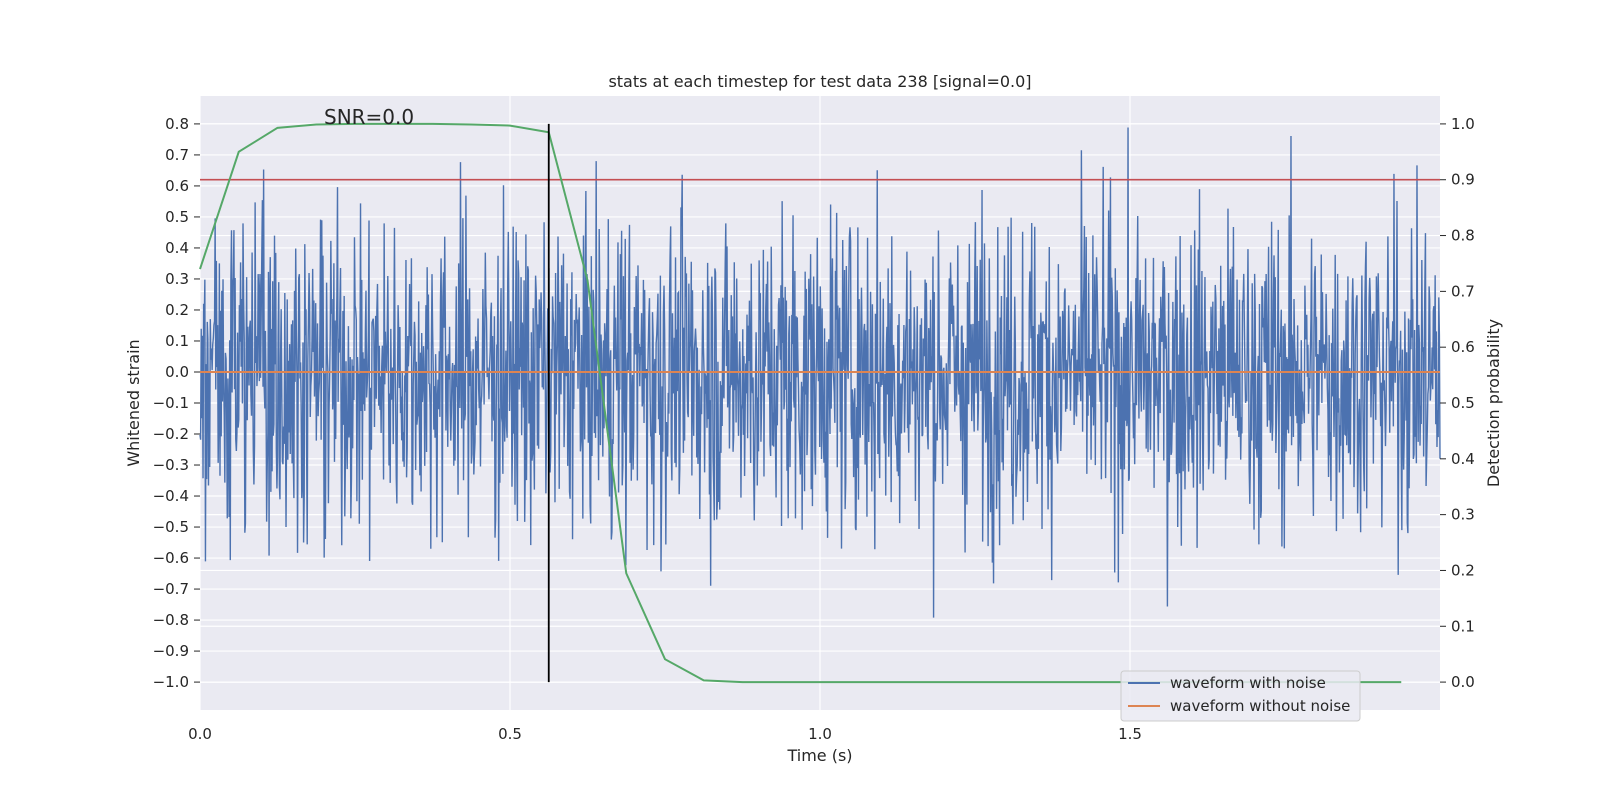  What do you see at coordinates (177, 186) in the screenshot?
I see `y-left-tick-label-2: 0.6` at bounding box center [177, 186].